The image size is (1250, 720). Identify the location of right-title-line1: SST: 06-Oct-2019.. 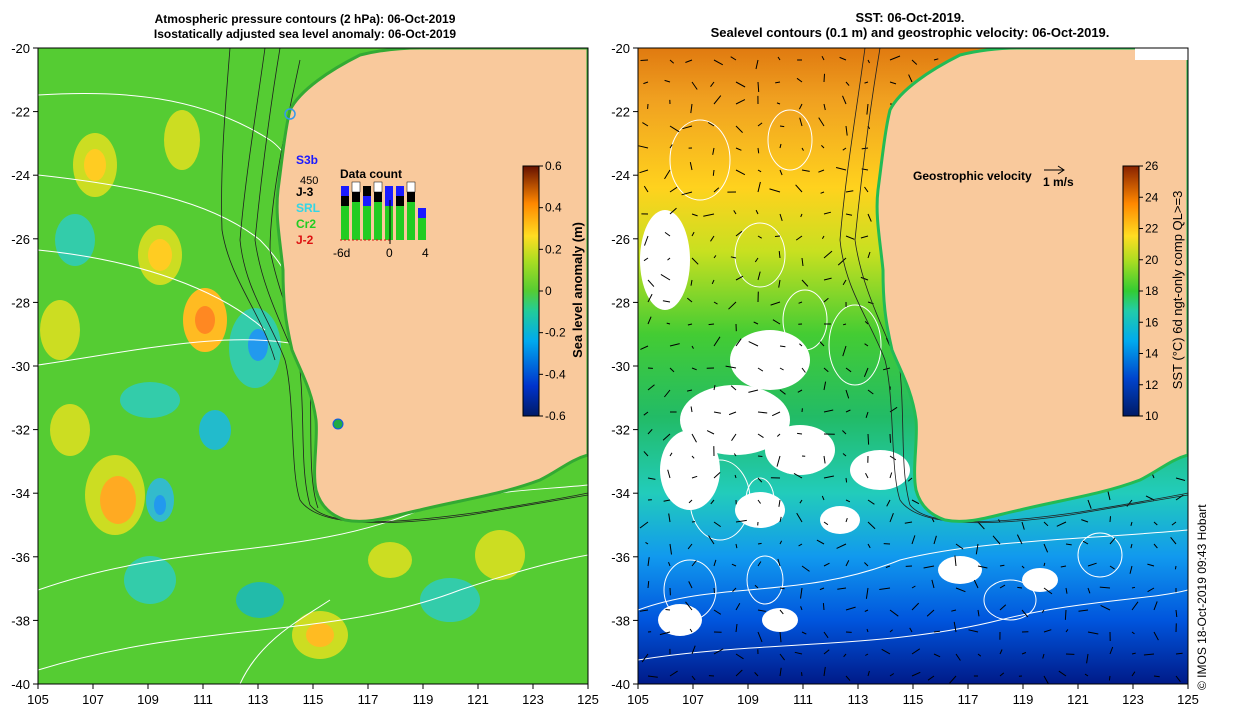
(910, 17).